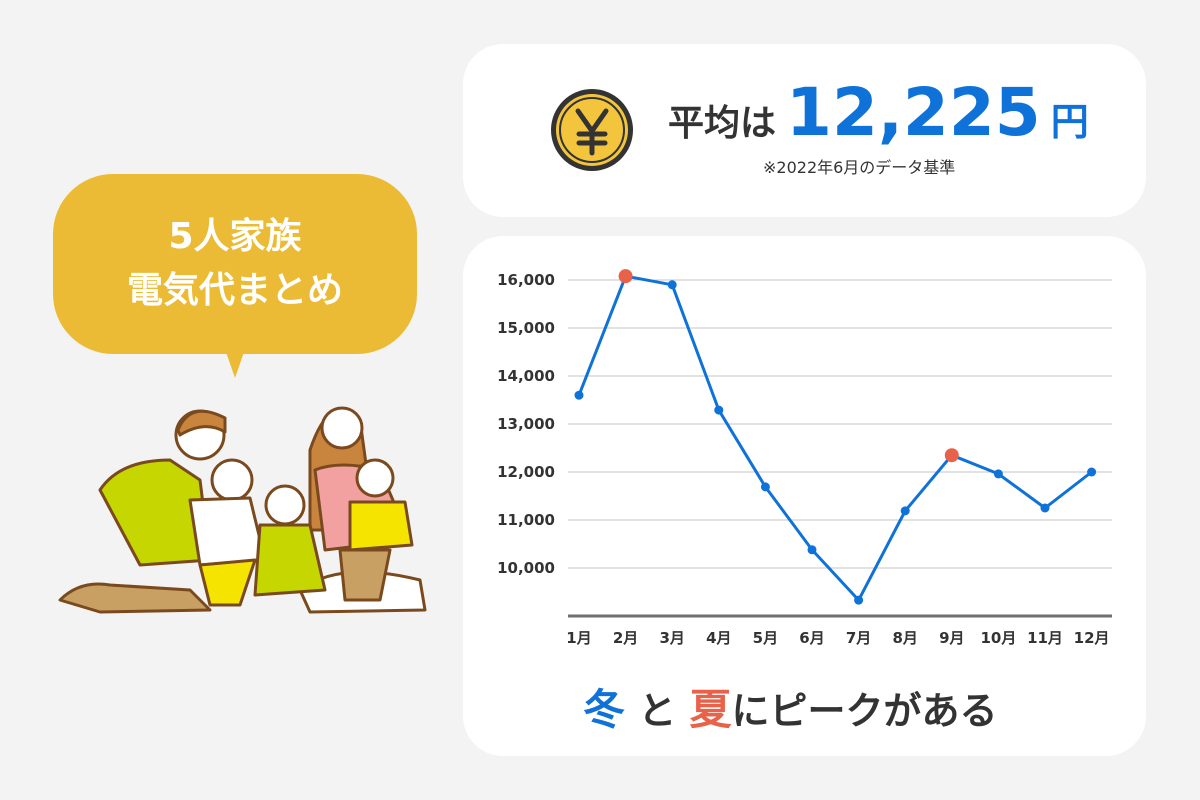  What do you see at coordinates (234, 290) in the screenshot?
I see `title-line-2: 電気代まとめ` at bounding box center [234, 290].